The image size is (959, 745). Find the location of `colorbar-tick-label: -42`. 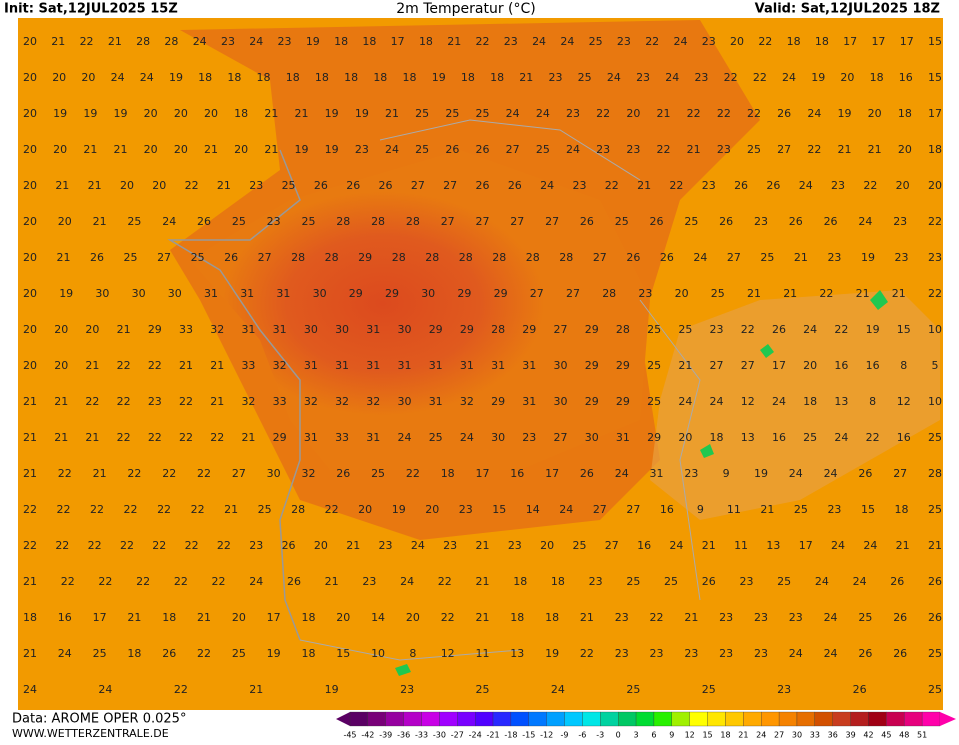

colorbar-tick-label: -42 is located at coordinates (367, 735).